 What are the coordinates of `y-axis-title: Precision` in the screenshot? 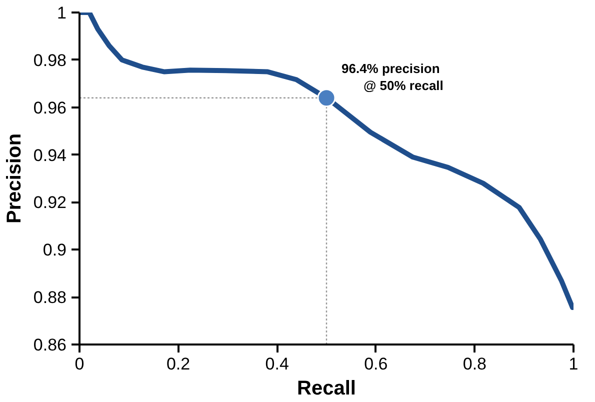 It's located at (14, 178).